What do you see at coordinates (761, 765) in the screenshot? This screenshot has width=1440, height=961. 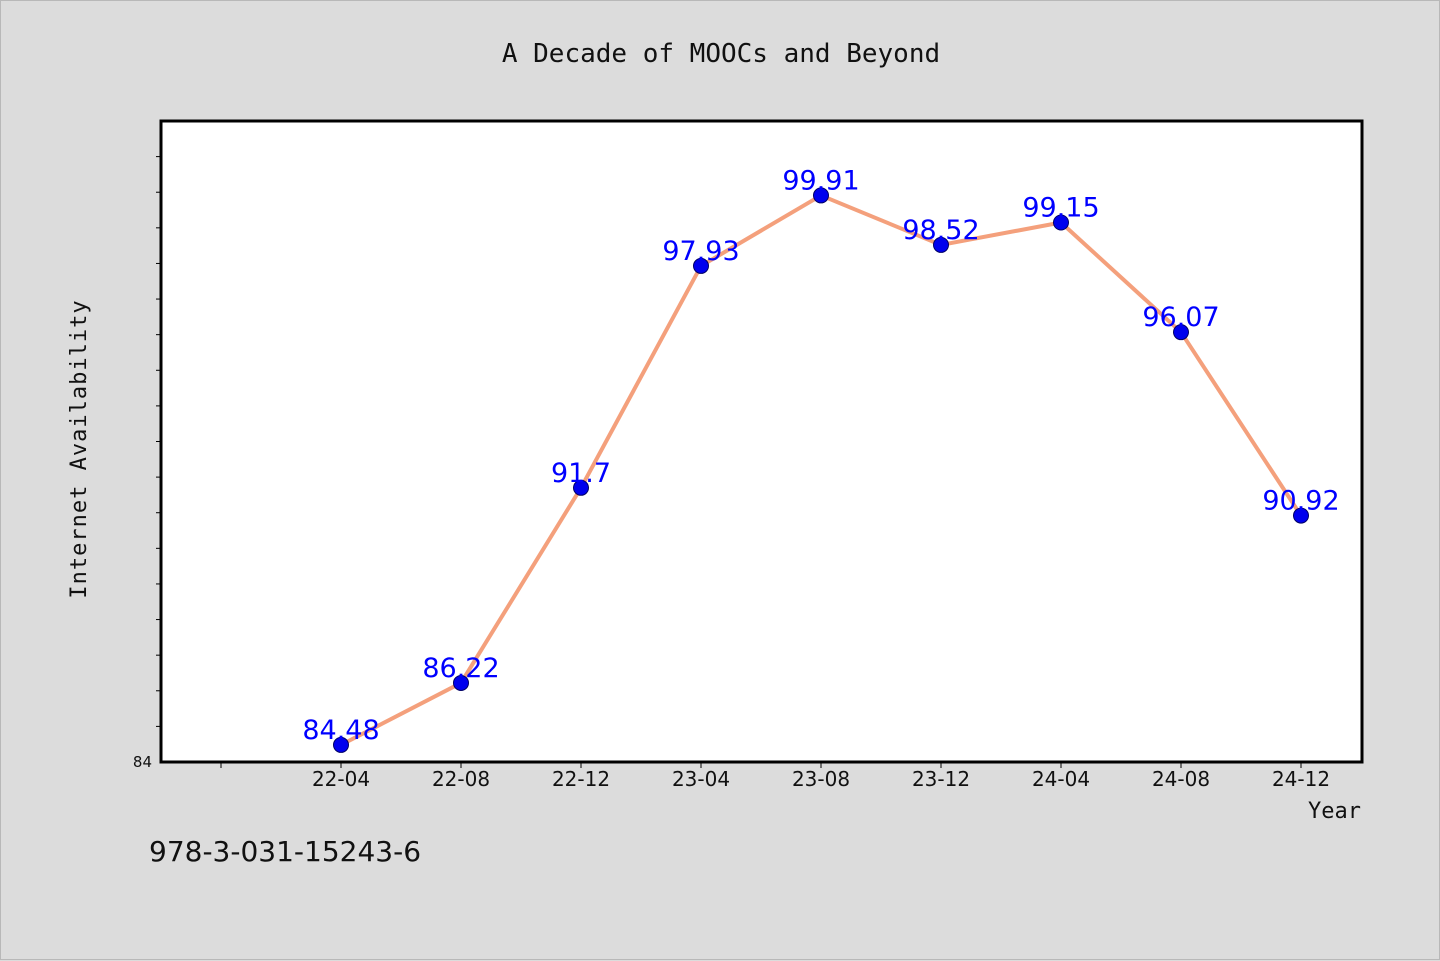 I see `x-axis-ticks` at bounding box center [761, 765].